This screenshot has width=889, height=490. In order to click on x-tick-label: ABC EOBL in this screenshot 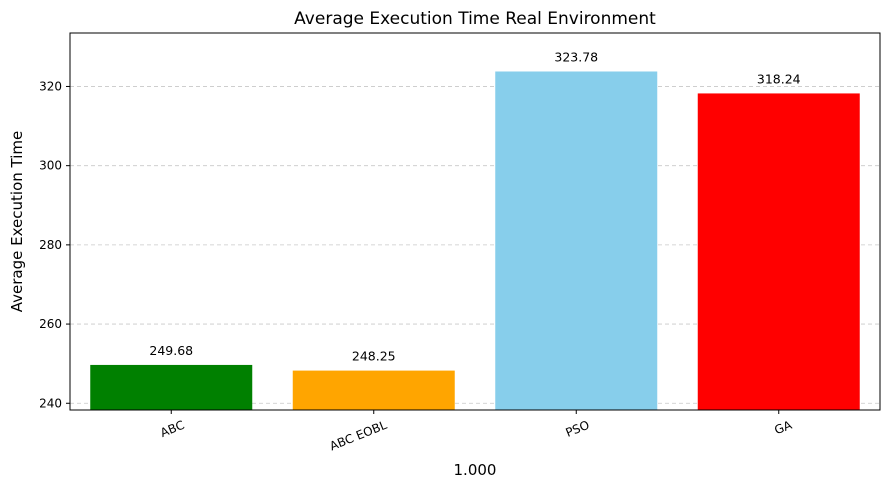, I will do `click(359, 436)`.